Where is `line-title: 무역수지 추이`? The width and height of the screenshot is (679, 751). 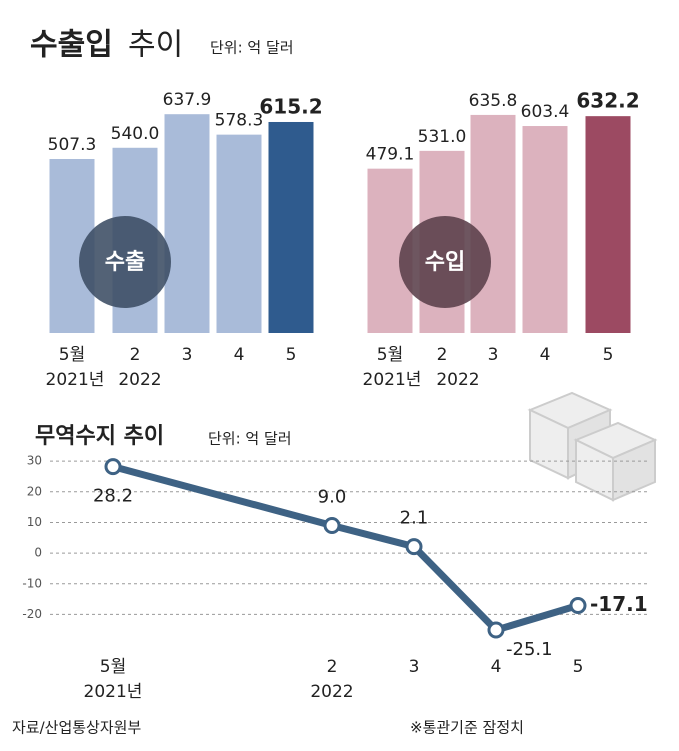 line-title: 무역수지 추이 is located at coordinates (99, 436).